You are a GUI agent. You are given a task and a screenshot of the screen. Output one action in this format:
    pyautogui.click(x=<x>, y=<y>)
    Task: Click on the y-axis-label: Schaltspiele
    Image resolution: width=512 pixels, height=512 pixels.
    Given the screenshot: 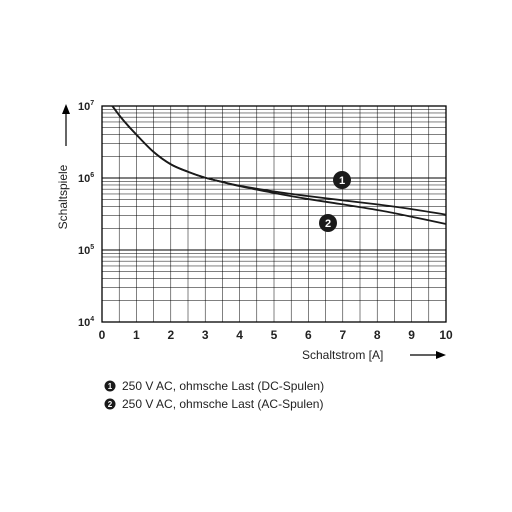 What is the action you would take?
    pyautogui.click(x=63, y=196)
    